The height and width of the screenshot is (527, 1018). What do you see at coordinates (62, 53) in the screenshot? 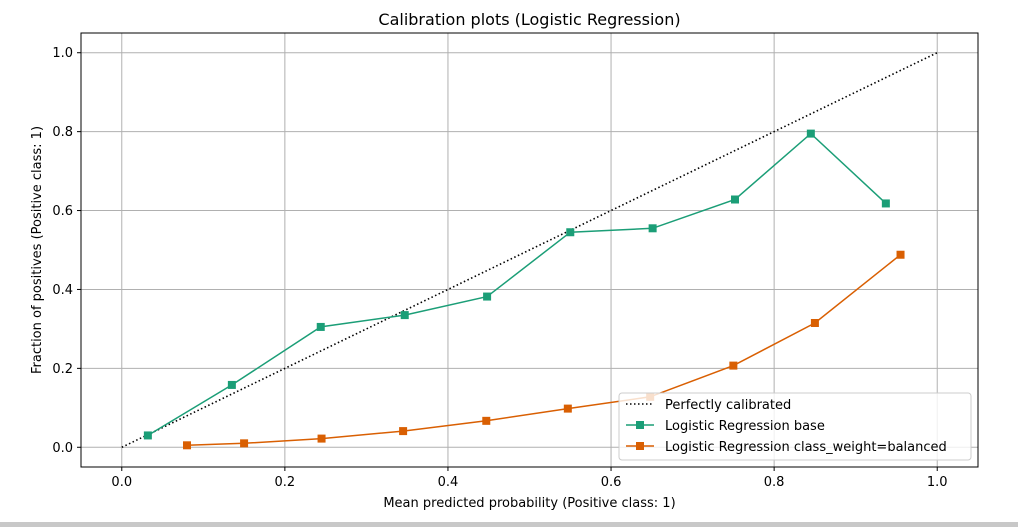
I see `y-tick-label: 1.0` at bounding box center [62, 53].